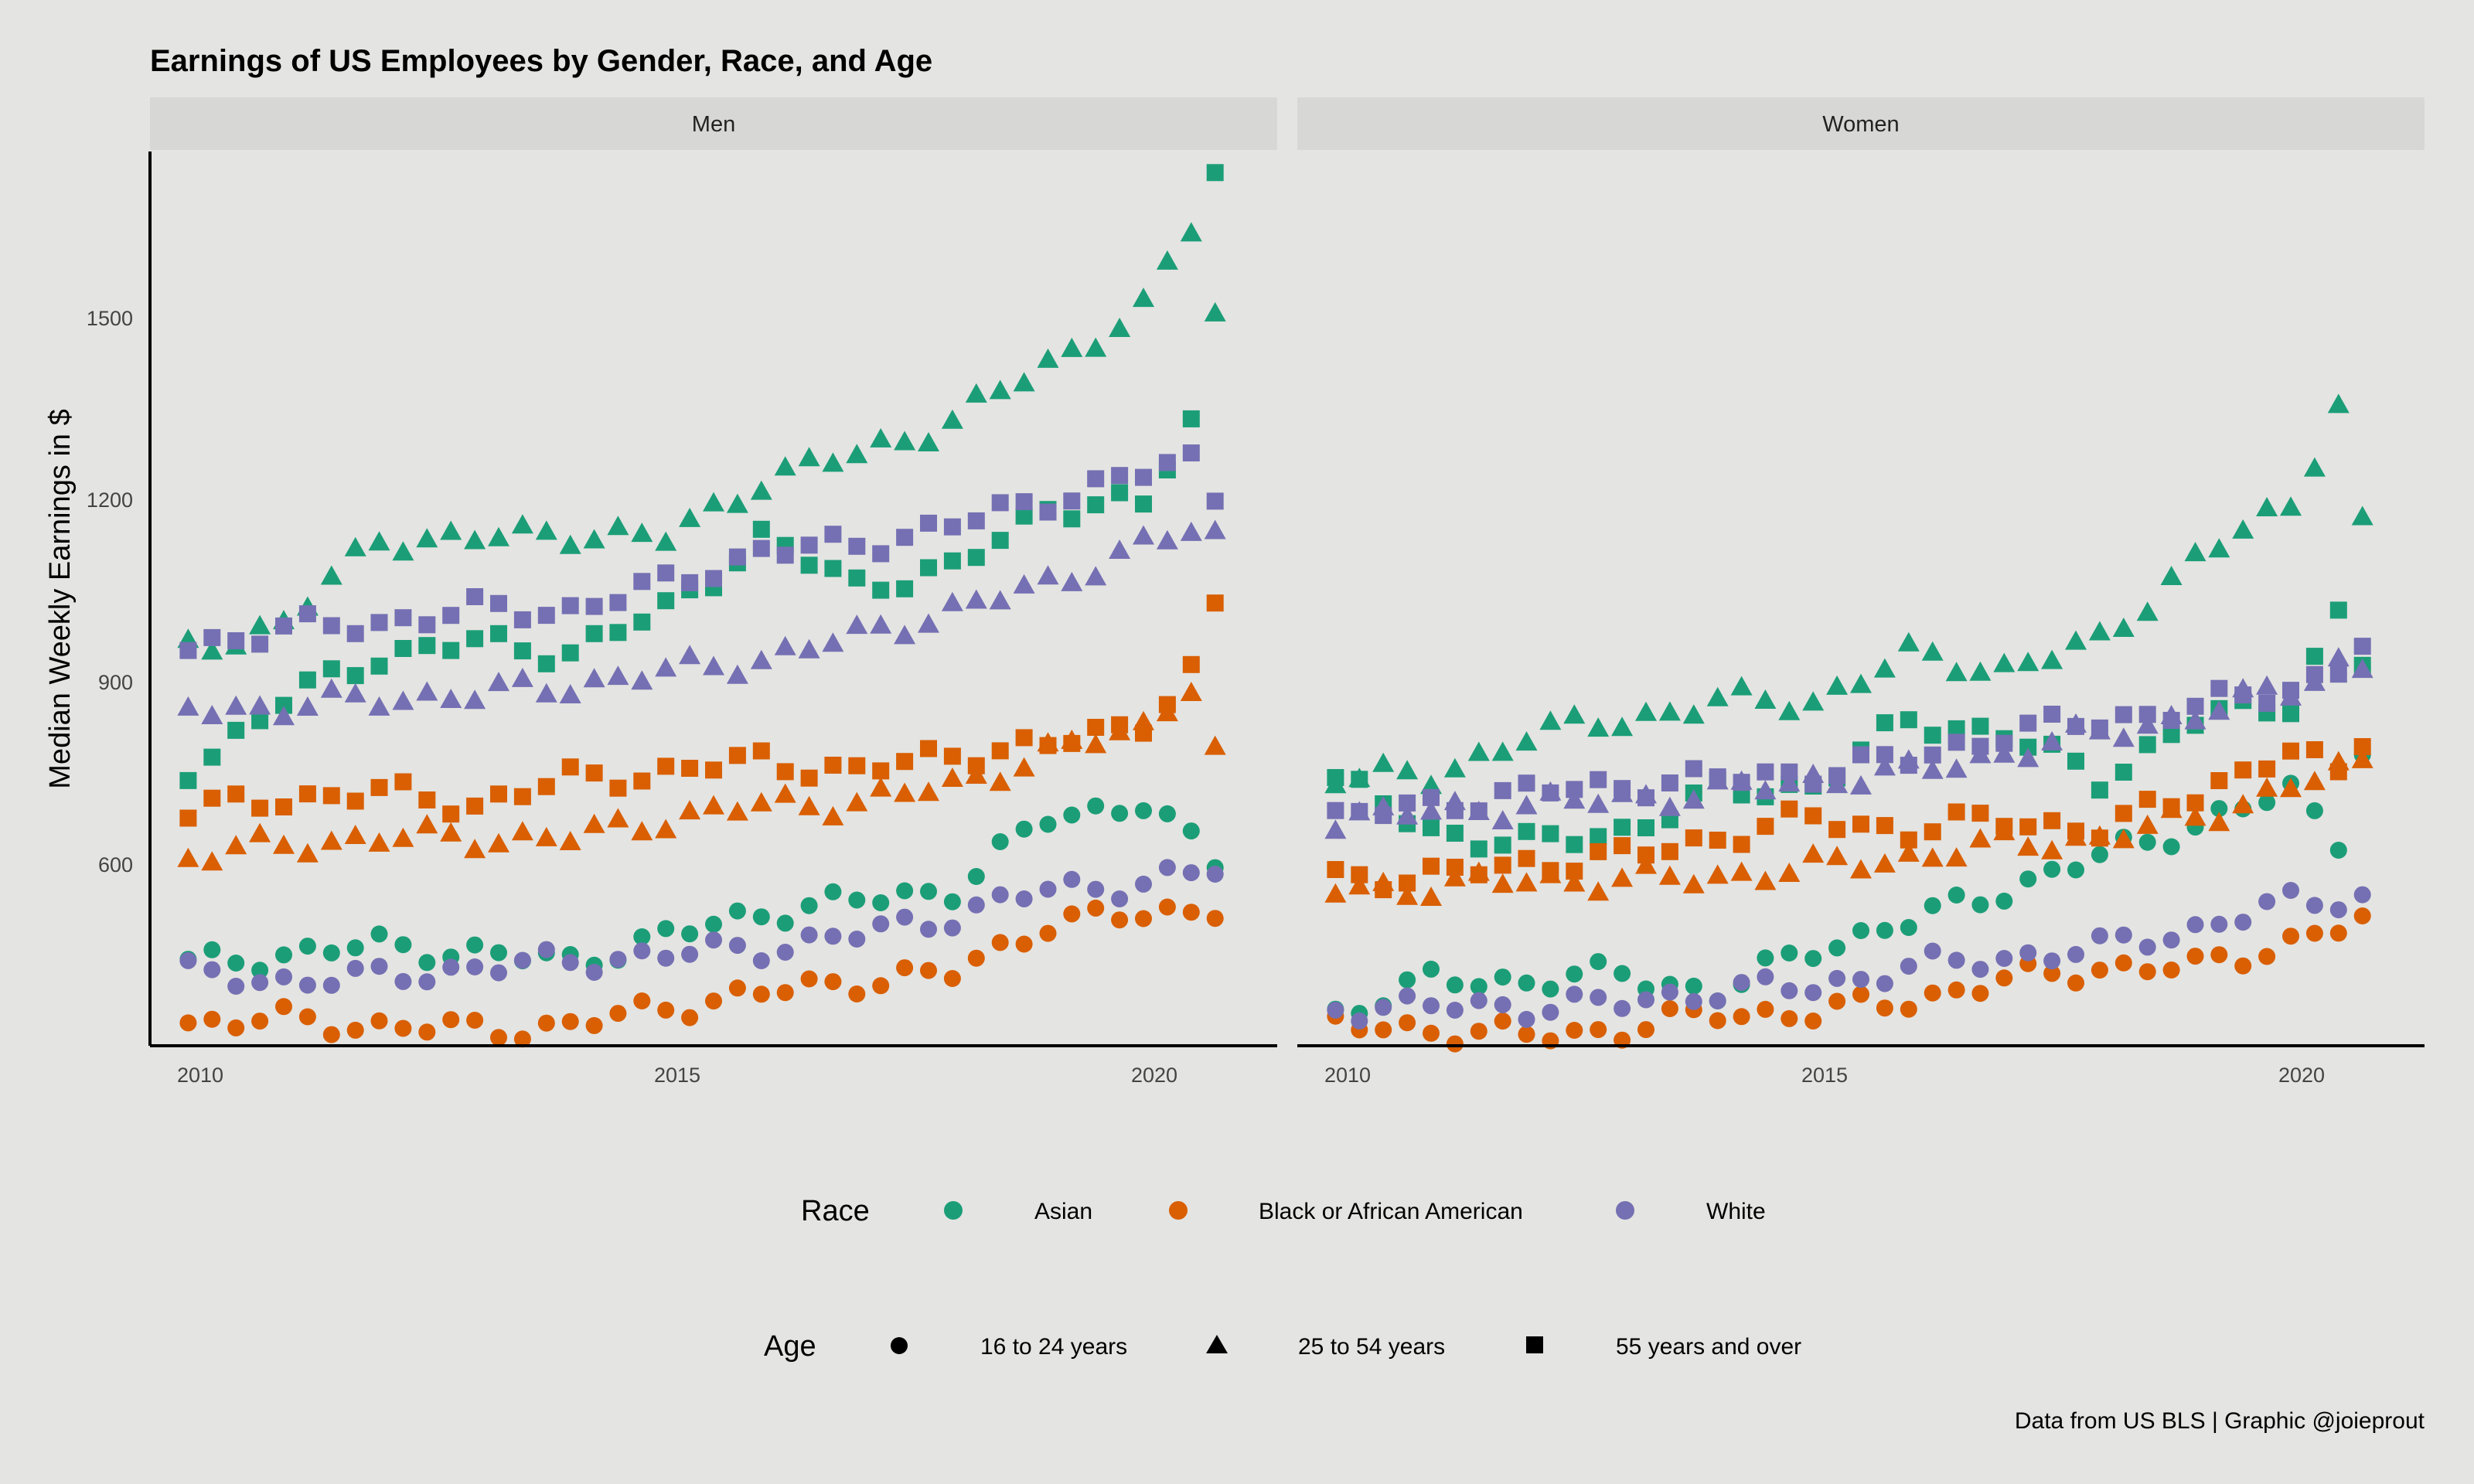 Image resolution: width=2474 pixels, height=1484 pixels. What do you see at coordinates (1371, 1347) in the screenshot?
I see `legend-label-25-54: 25 to 54 years` at bounding box center [1371, 1347].